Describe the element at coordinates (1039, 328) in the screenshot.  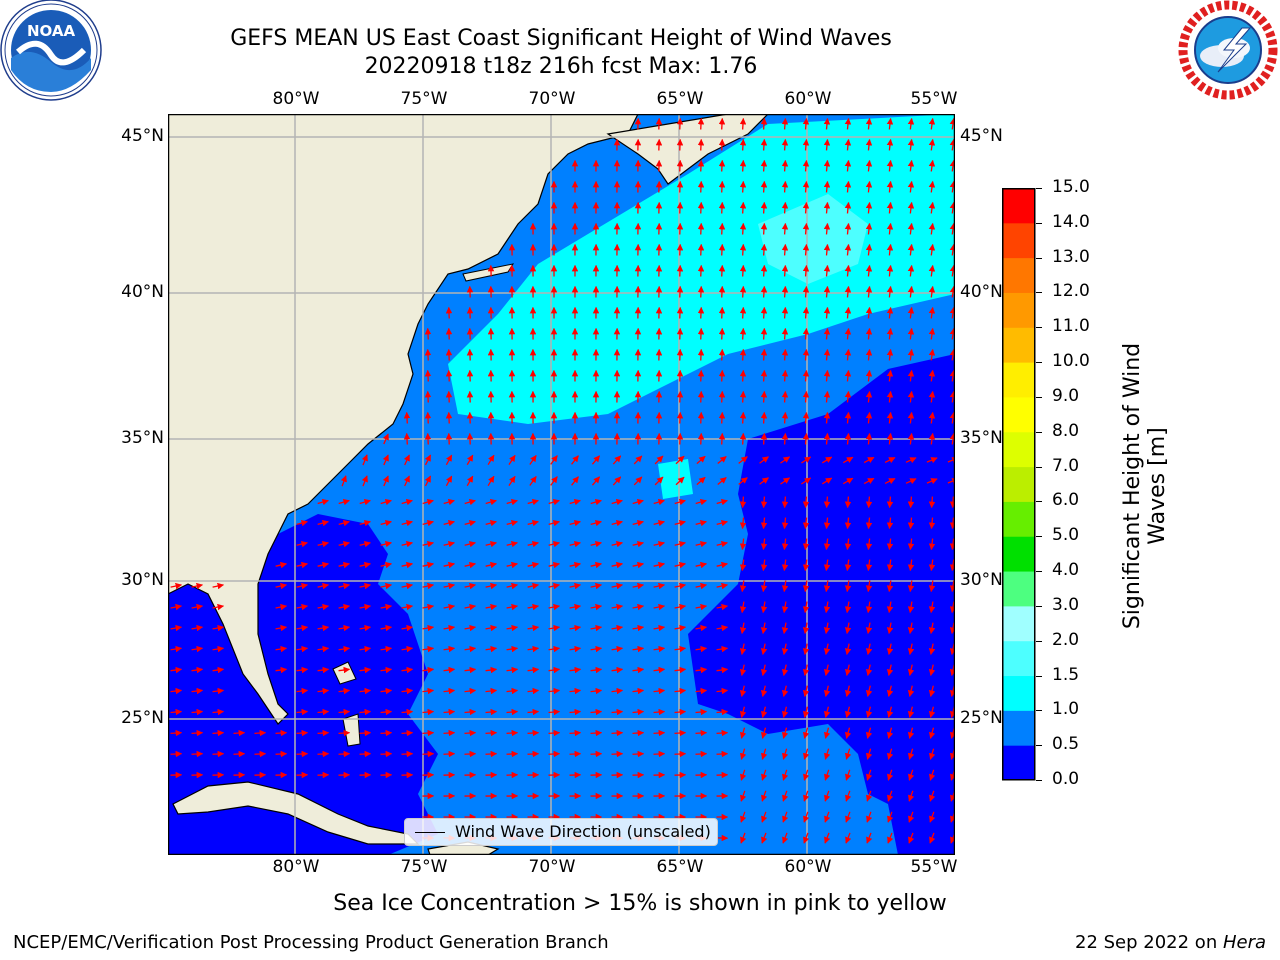
I see `colorbar-tick-mark` at that location.